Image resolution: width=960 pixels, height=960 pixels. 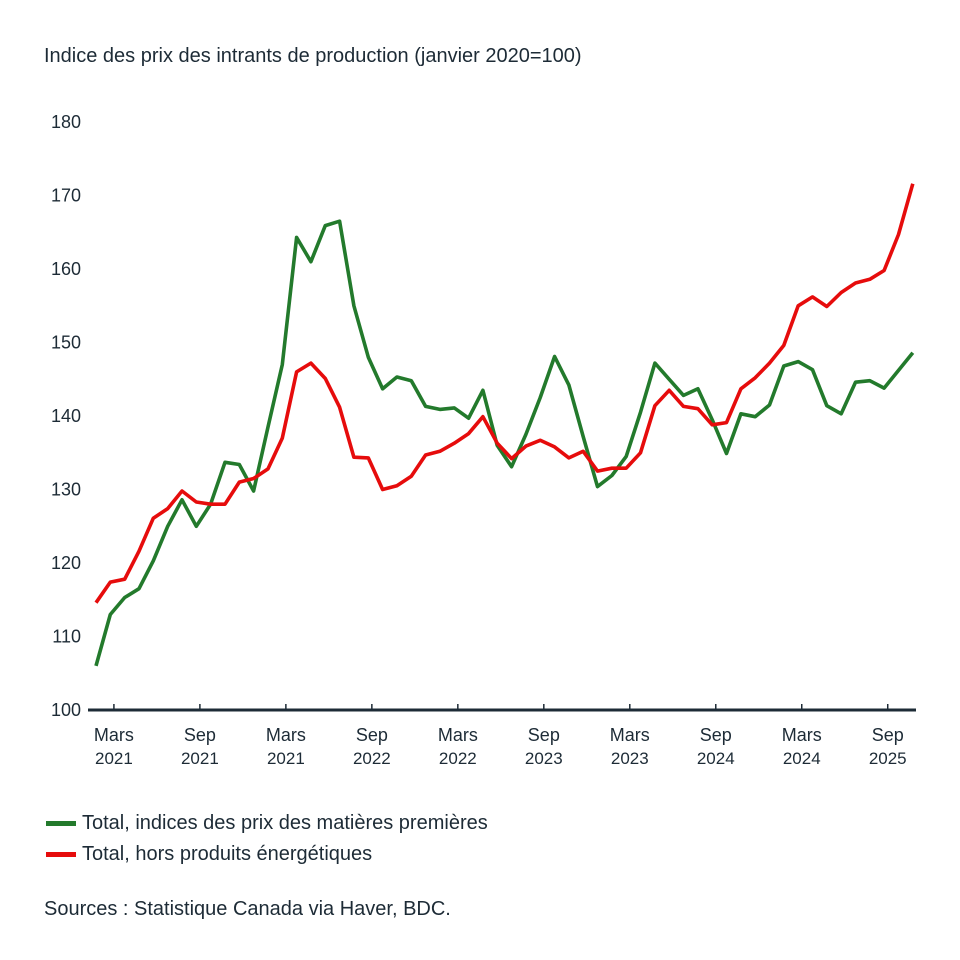 What do you see at coordinates (227, 854) in the screenshot?
I see `legend-label: Total, hors produits énergétiques` at bounding box center [227, 854].